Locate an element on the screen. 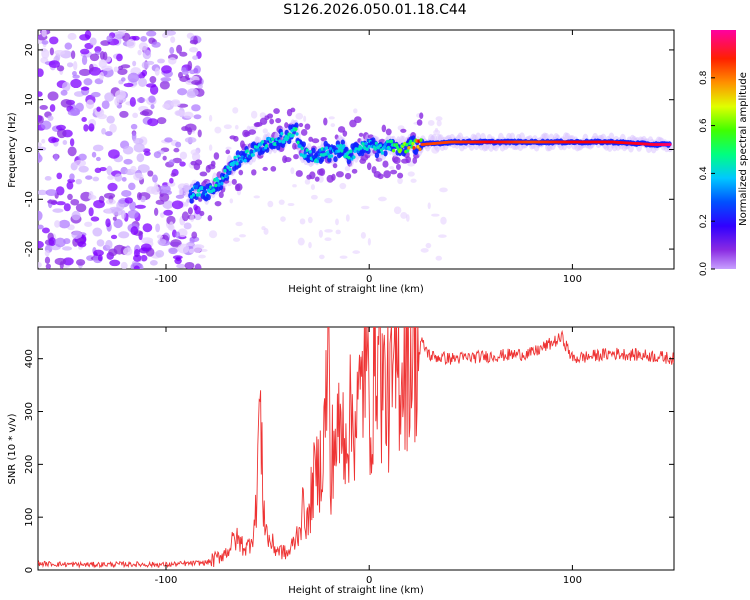 The width and height of the screenshot is (750, 600). y-tick-label: 400 is located at coordinates (29, 358).